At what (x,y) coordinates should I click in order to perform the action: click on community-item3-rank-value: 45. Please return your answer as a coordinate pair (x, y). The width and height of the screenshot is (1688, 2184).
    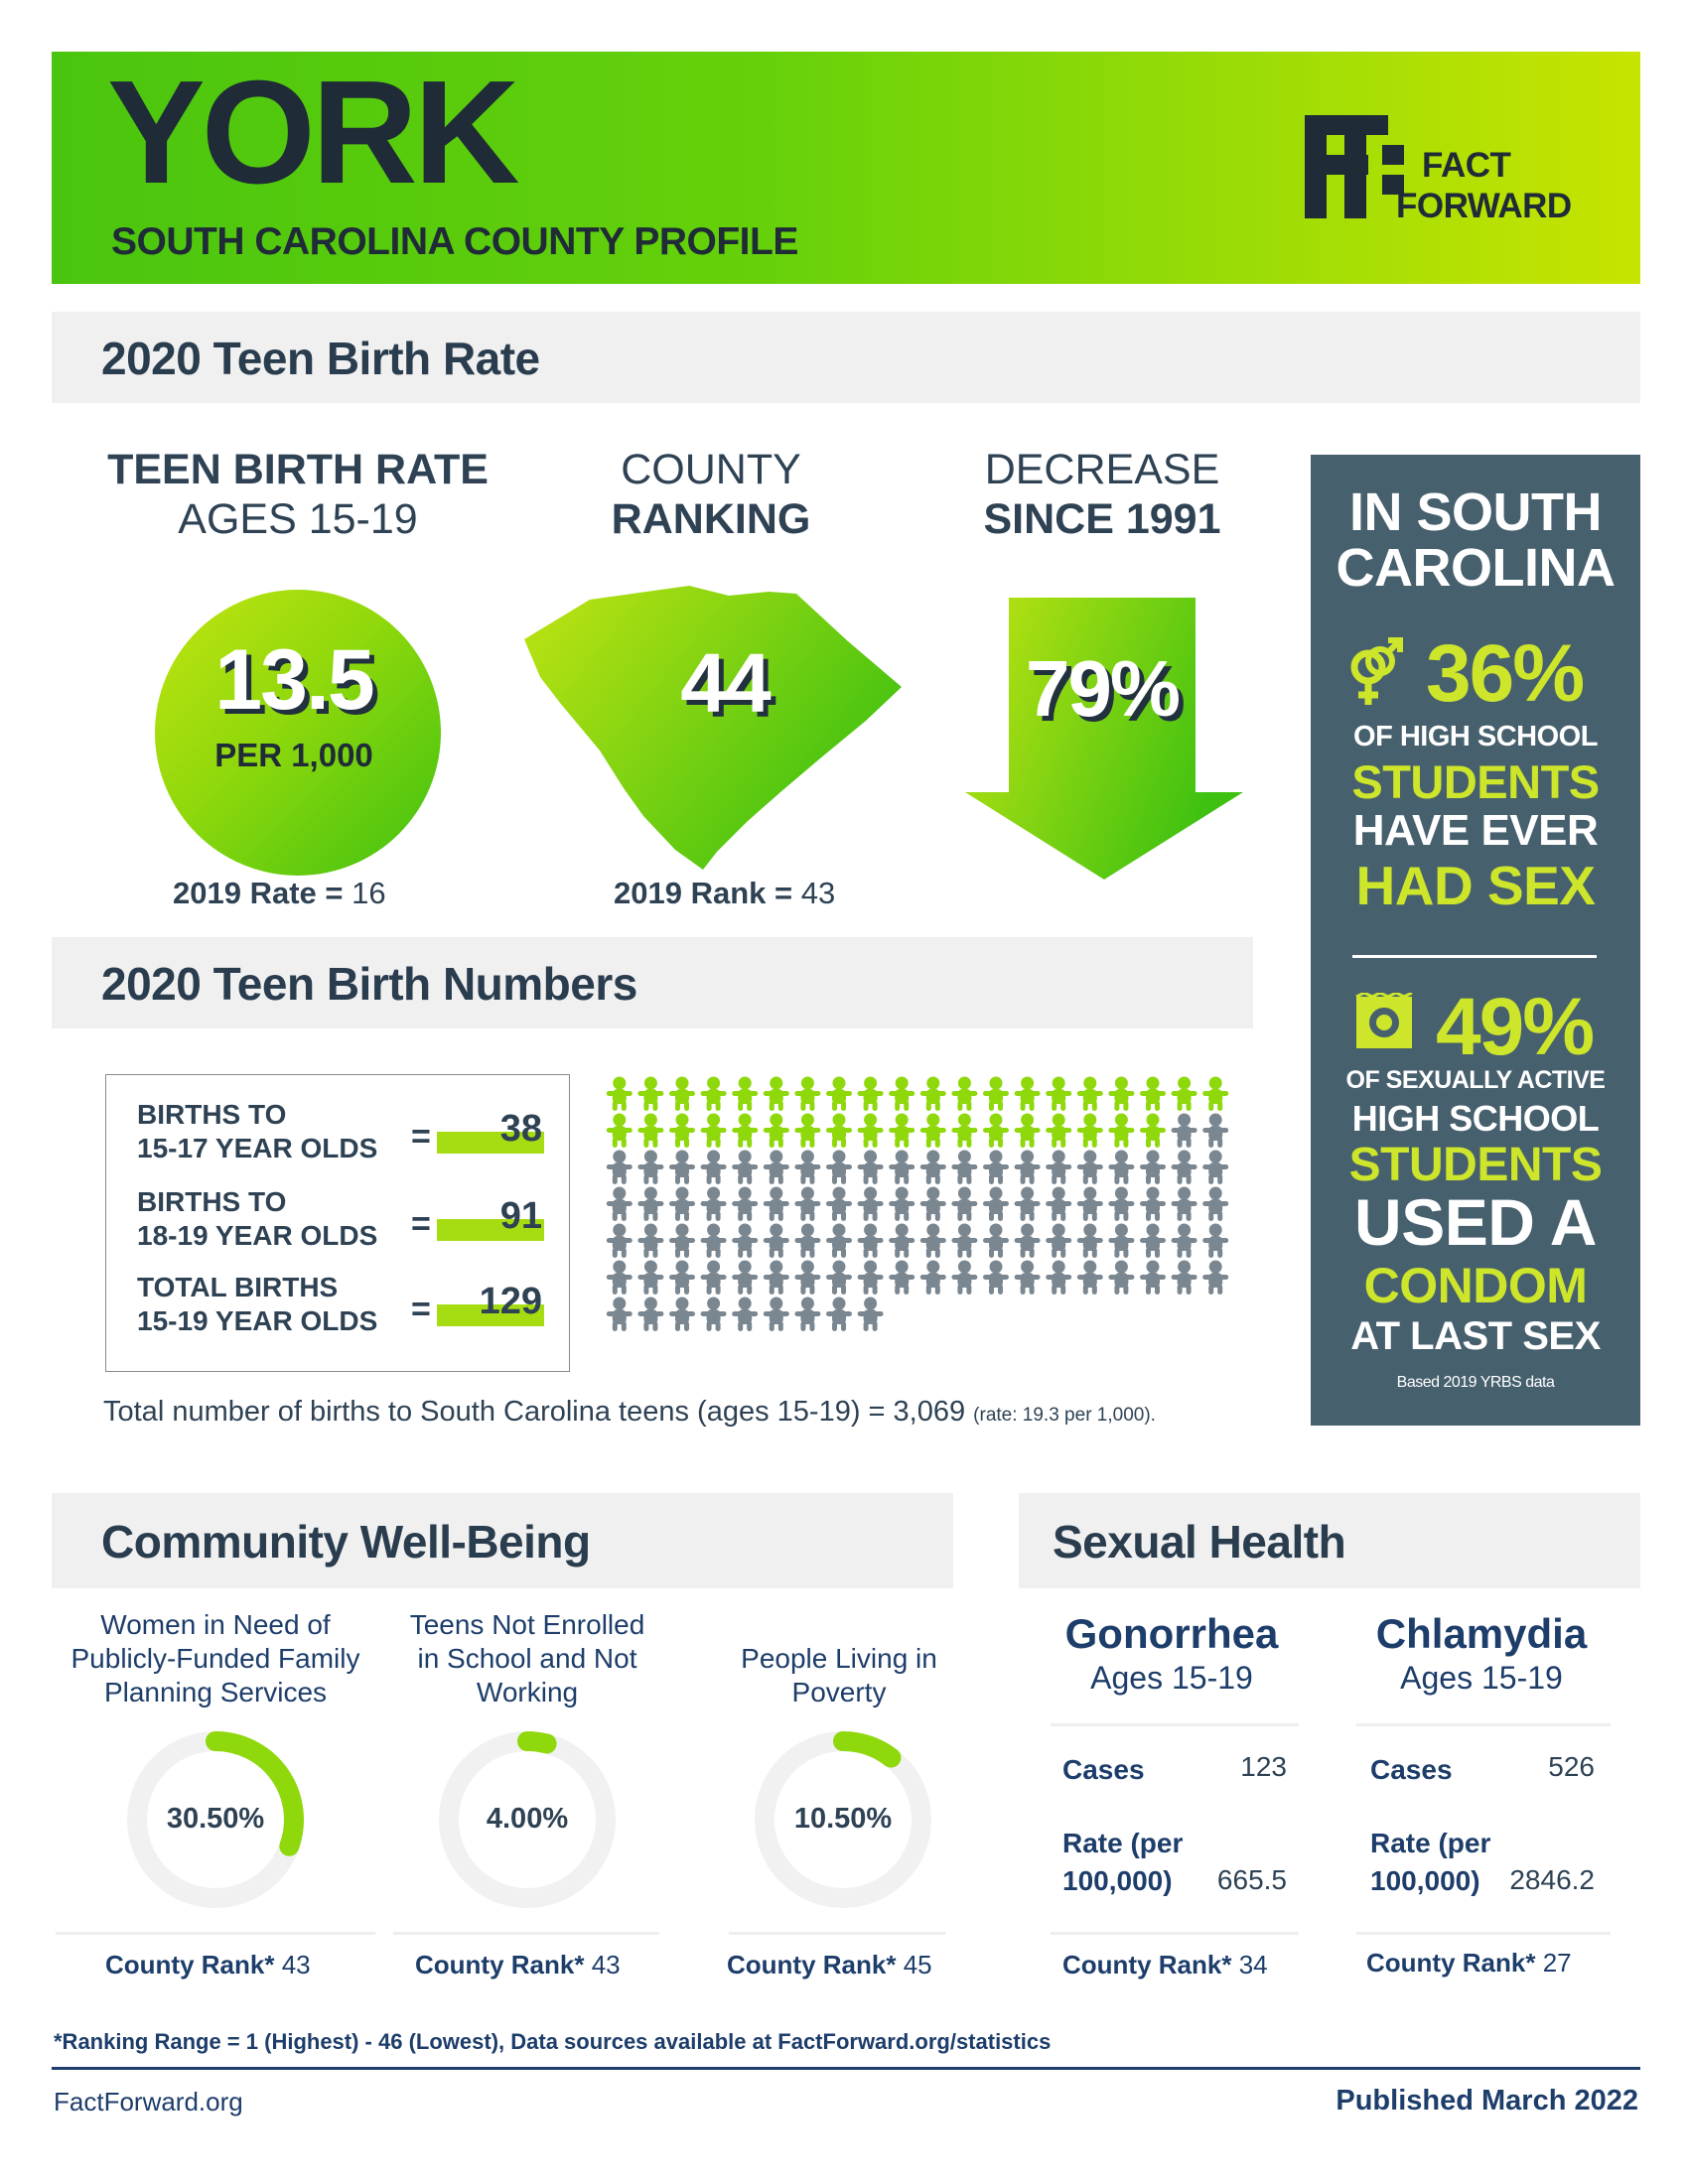
    Looking at the image, I should click on (917, 1964).